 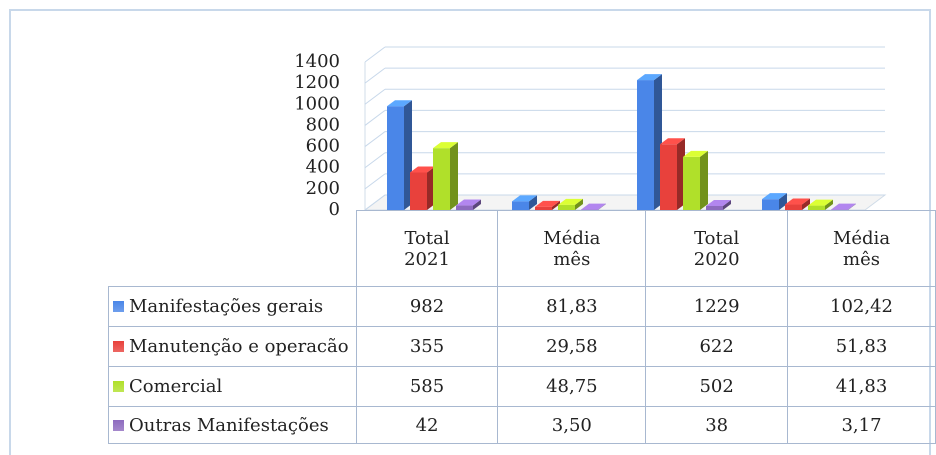 I want to click on value-cell: 502, so click(x=717, y=386).